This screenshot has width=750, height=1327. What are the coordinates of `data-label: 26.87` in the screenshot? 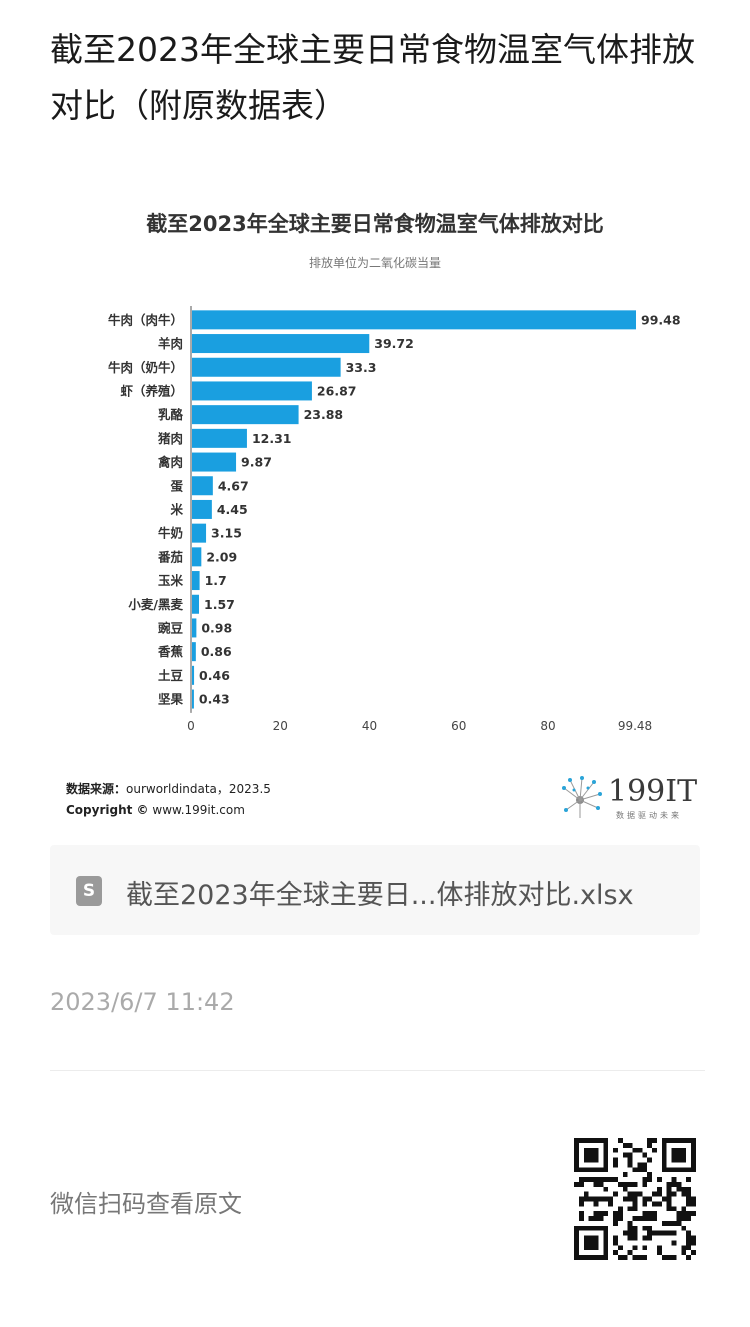 It's located at (337, 390).